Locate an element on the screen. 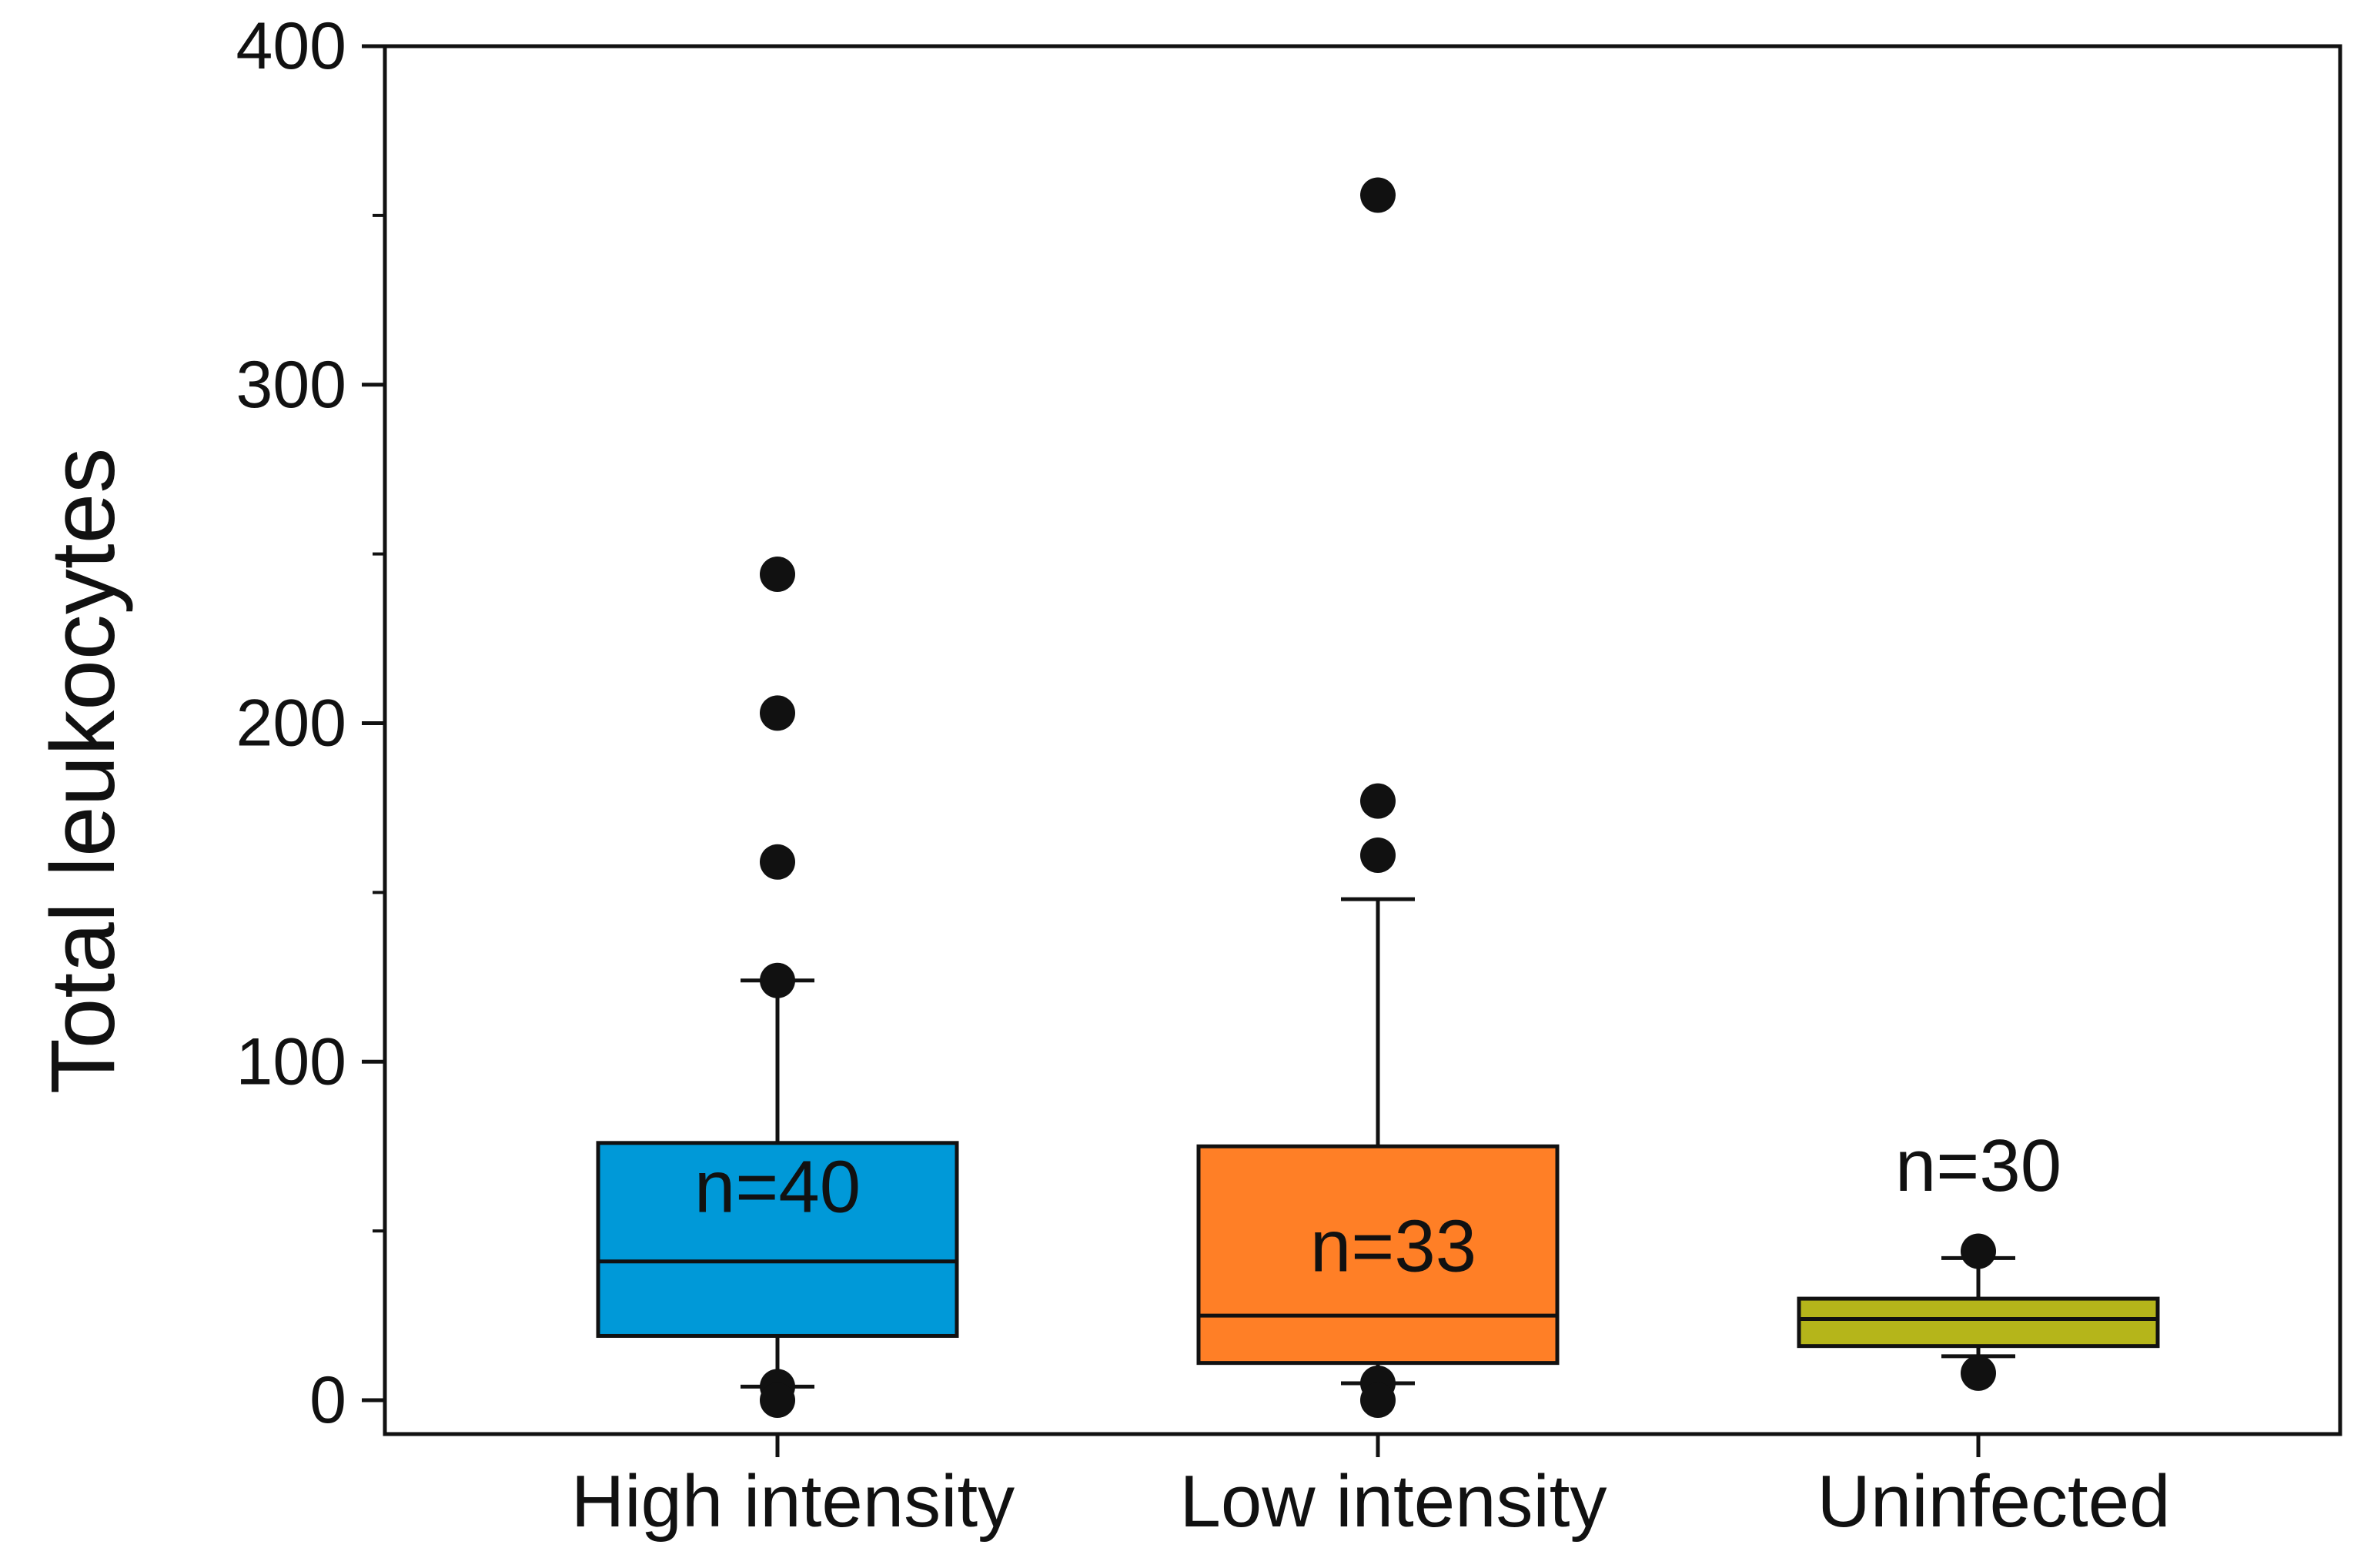  y-tick-label: 300 is located at coordinates (291, 385).